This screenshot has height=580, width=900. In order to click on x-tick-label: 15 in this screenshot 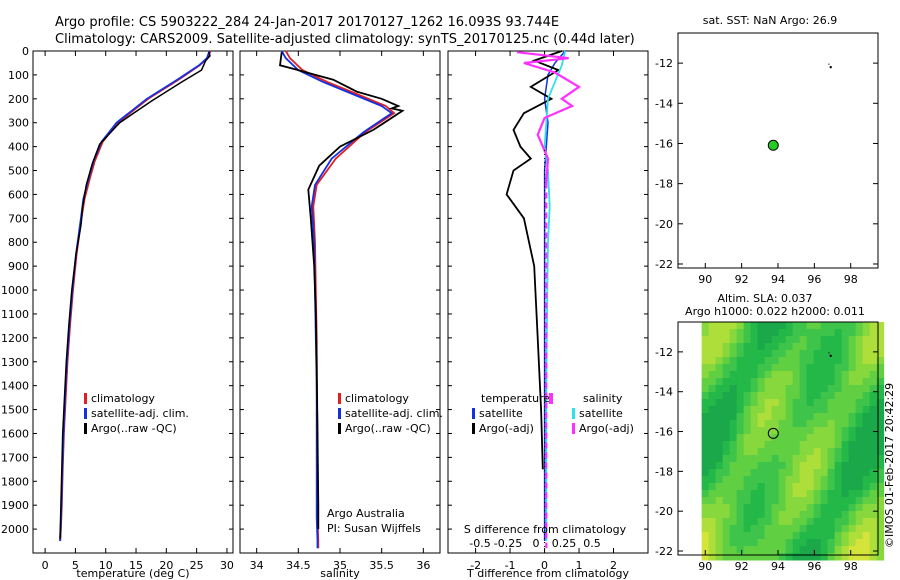, I will do `click(136, 565)`.